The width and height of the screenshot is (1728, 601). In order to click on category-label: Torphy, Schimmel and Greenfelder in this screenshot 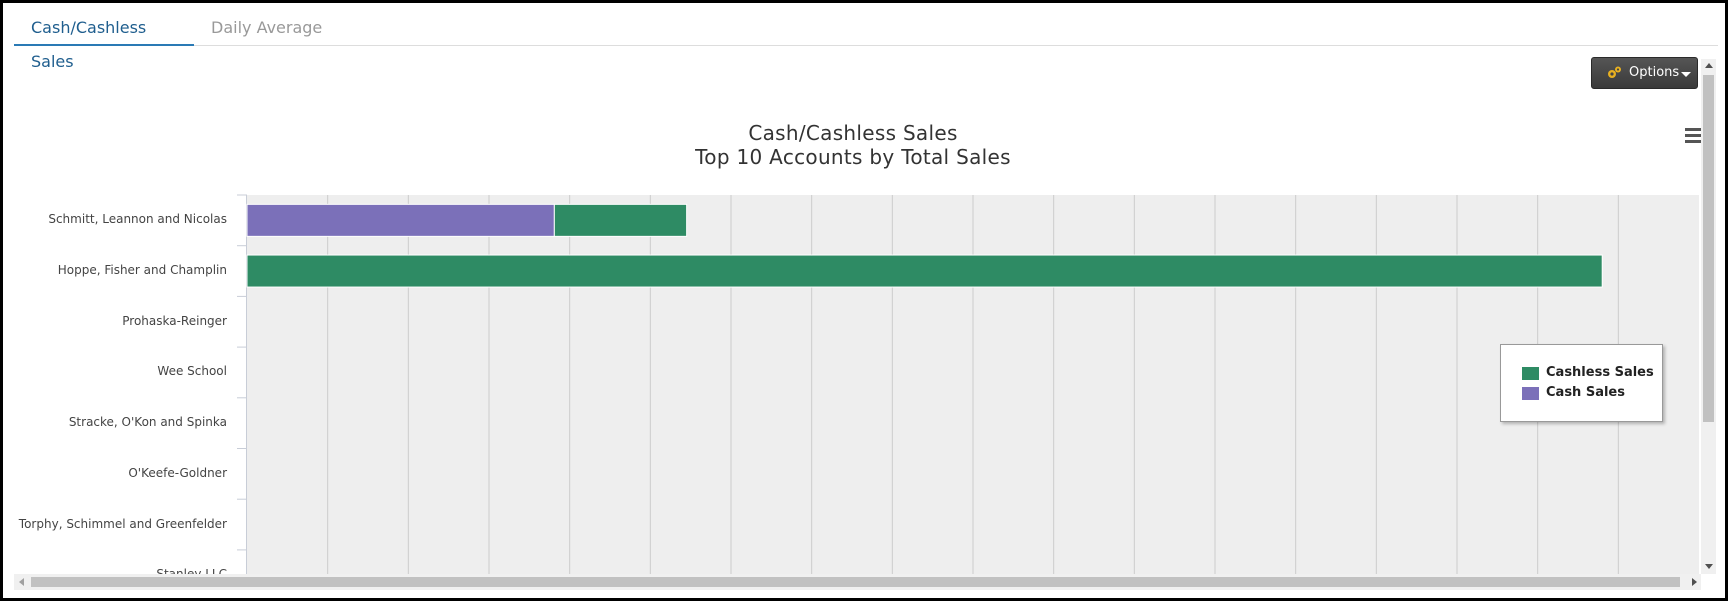, I will do `click(122, 523)`.